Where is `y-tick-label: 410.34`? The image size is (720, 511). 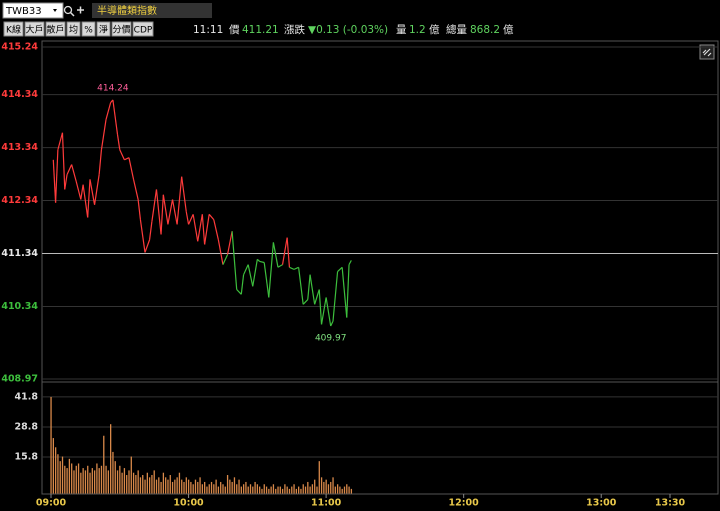 y-tick-label: 410.34 is located at coordinates (19, 306).